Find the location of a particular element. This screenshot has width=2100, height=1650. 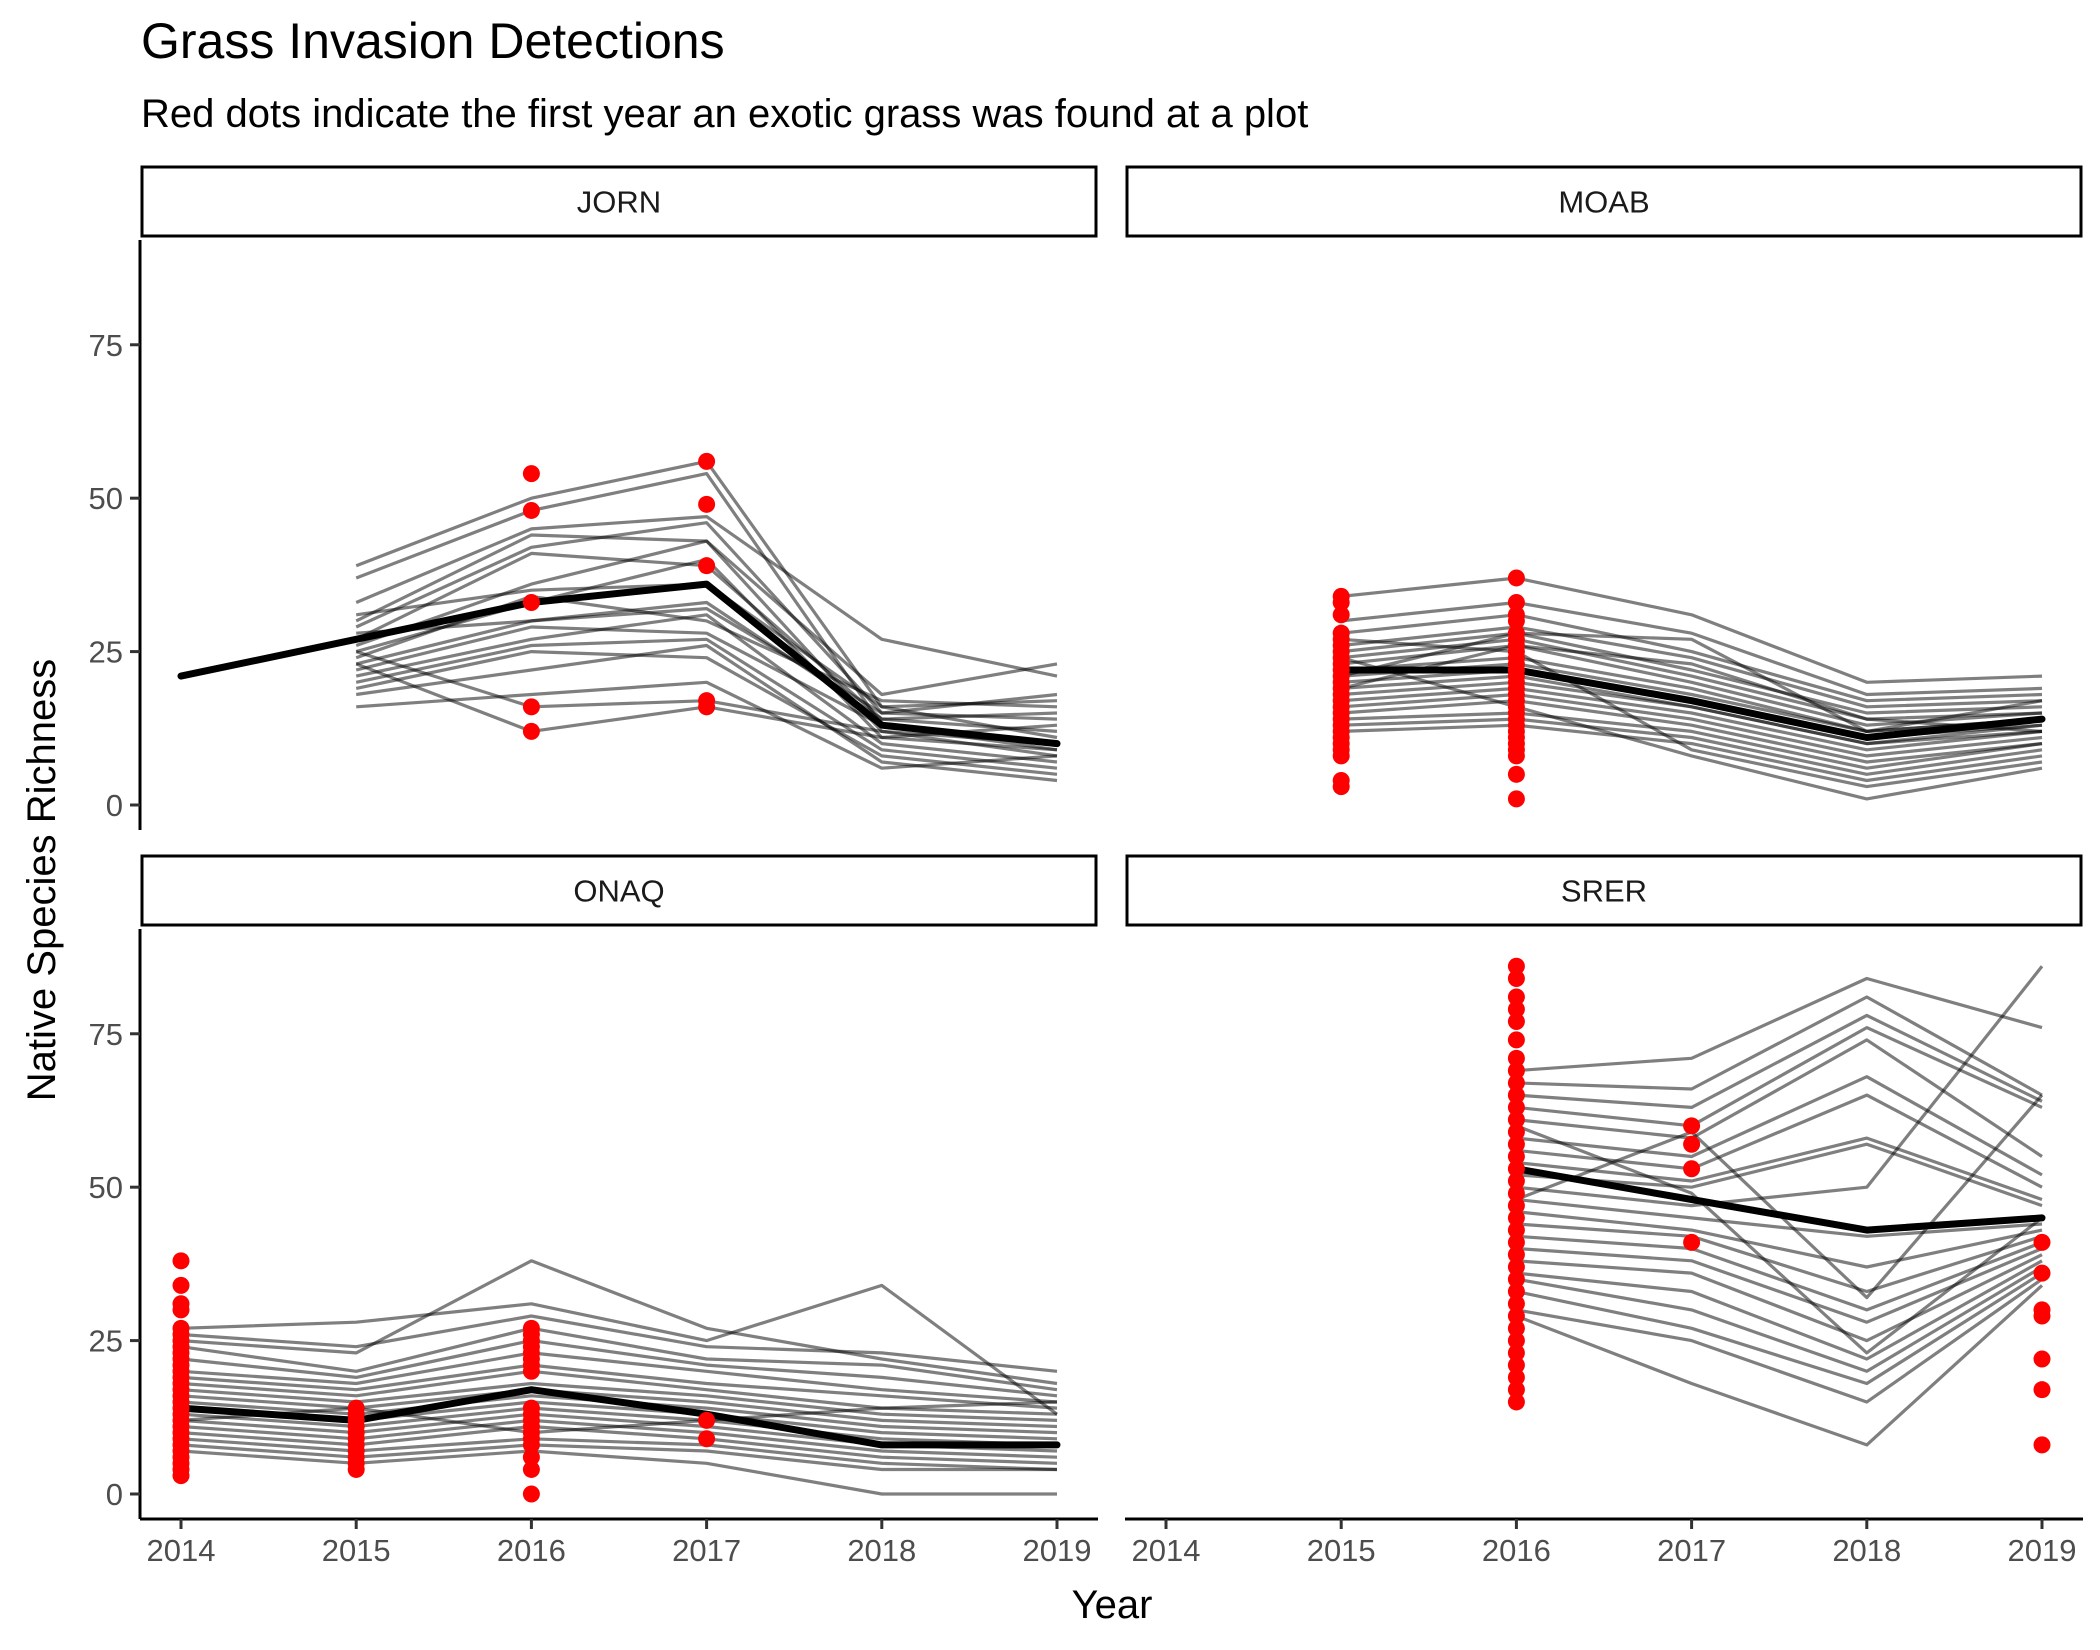

y-axis-title: Native Species Richness is located at coordinates (42, 880).